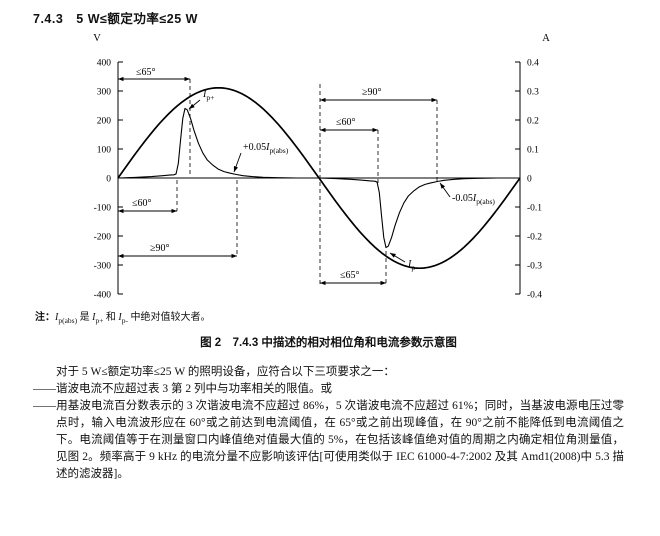  Describe the element at coordinates (104, 93) in the screenshot. I see `svg-text: 300` at that location.